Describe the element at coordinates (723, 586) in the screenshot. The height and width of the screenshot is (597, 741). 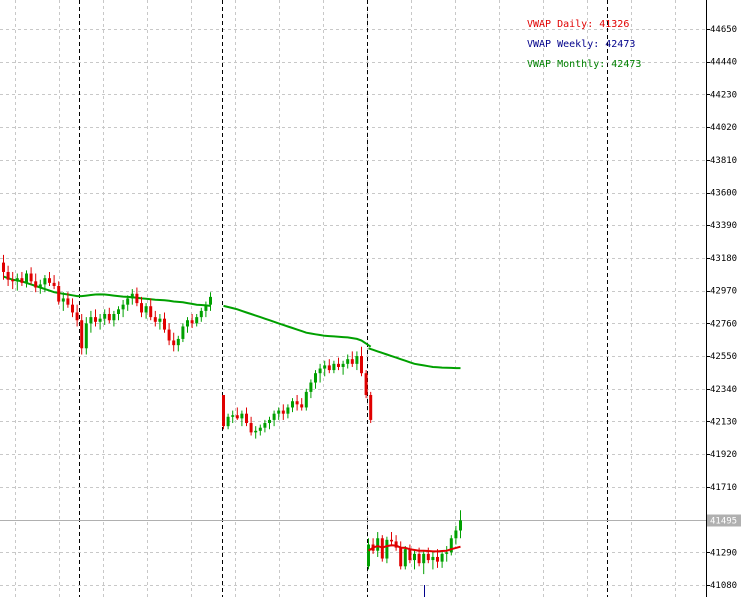
I see `y-tick-label: 41080` at that location.